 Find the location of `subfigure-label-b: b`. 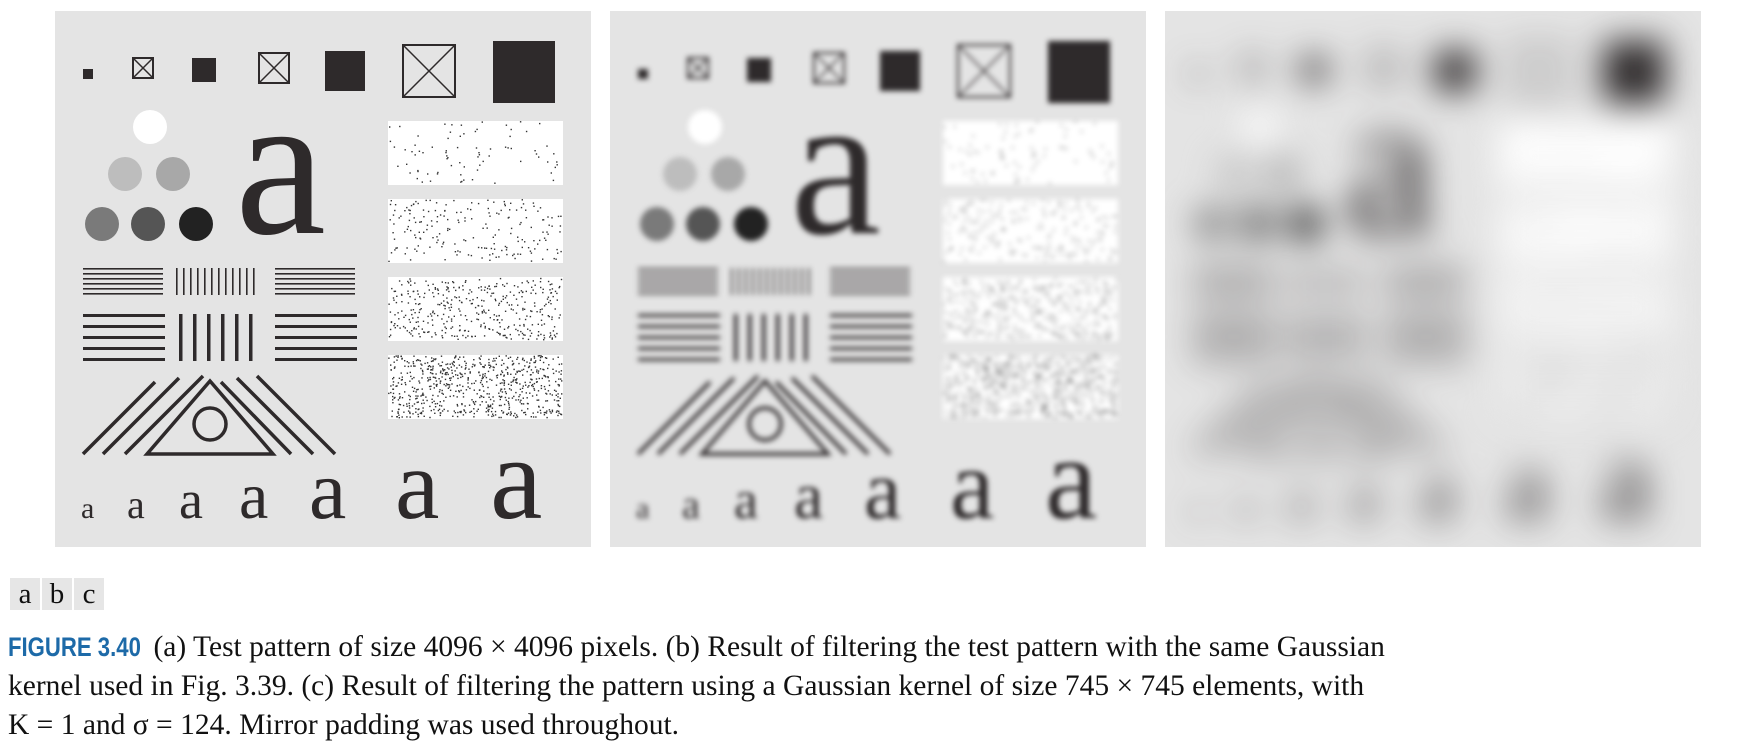

subfigure-label-b: b is located at coordinates (57, 594).